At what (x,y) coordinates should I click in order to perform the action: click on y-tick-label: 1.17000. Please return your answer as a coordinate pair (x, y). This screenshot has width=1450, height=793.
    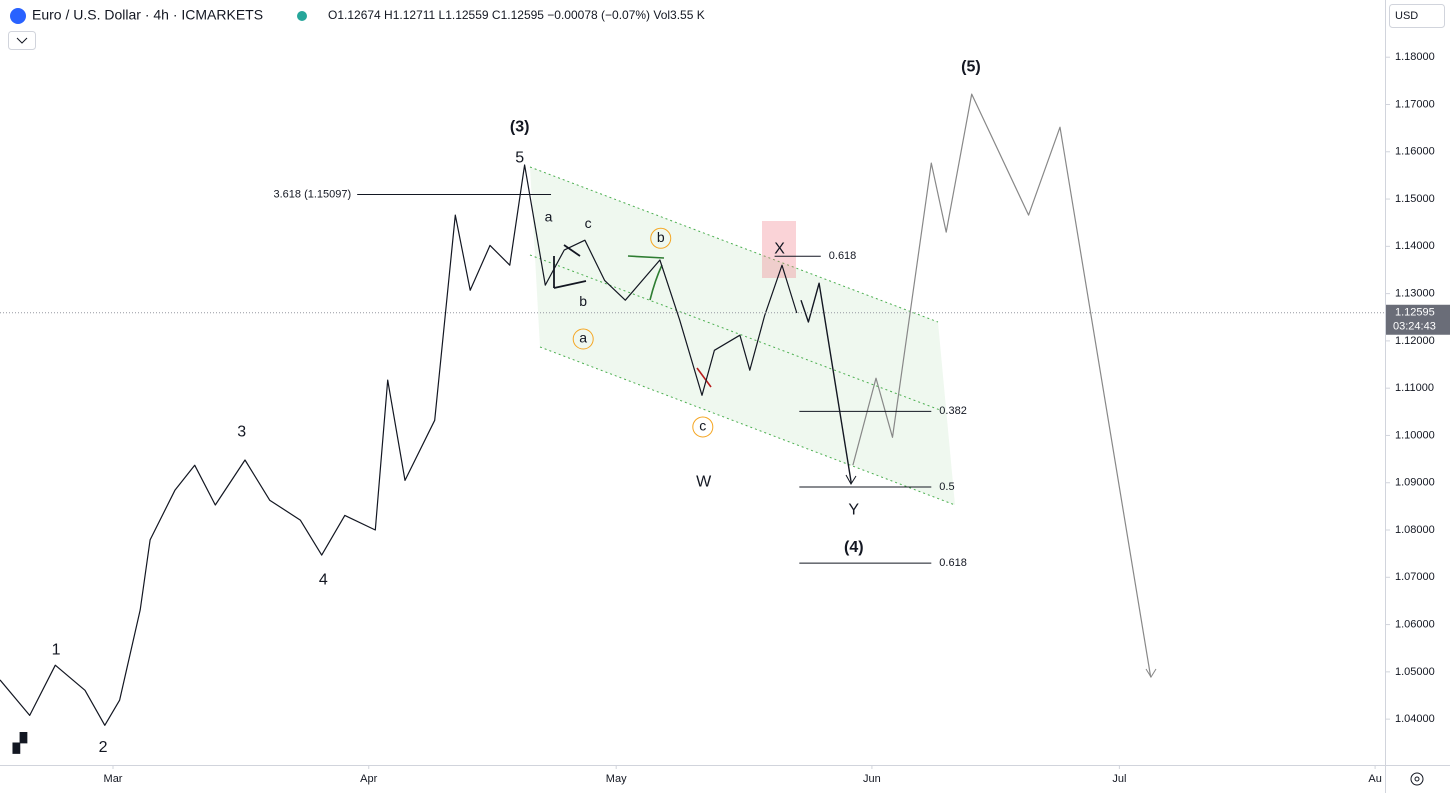
    Looking at the image, I should click on (1415, 104).